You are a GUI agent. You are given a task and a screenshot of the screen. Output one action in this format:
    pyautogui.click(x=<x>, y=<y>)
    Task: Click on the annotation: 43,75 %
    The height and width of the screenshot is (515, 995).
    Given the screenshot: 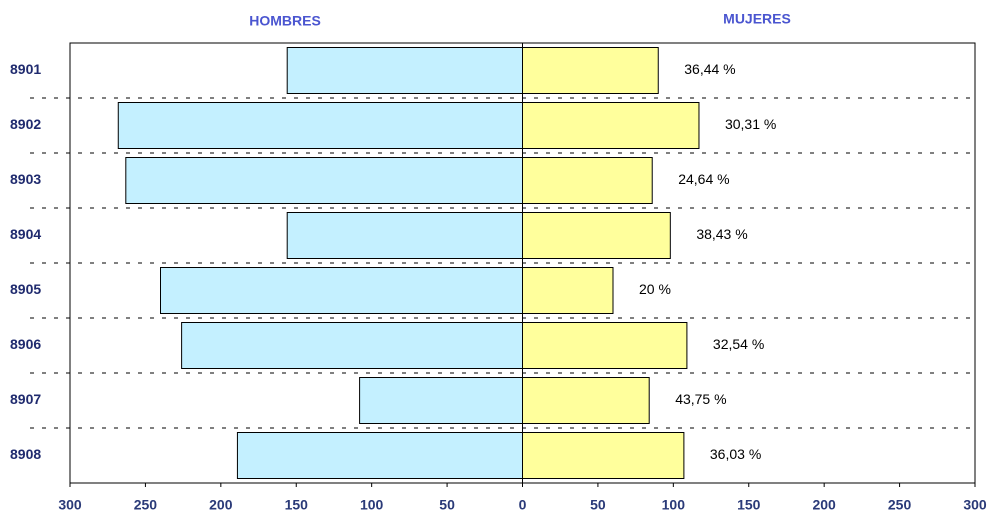 What is the action you would take?
    pyautogui.click(x=700, y=399)
    